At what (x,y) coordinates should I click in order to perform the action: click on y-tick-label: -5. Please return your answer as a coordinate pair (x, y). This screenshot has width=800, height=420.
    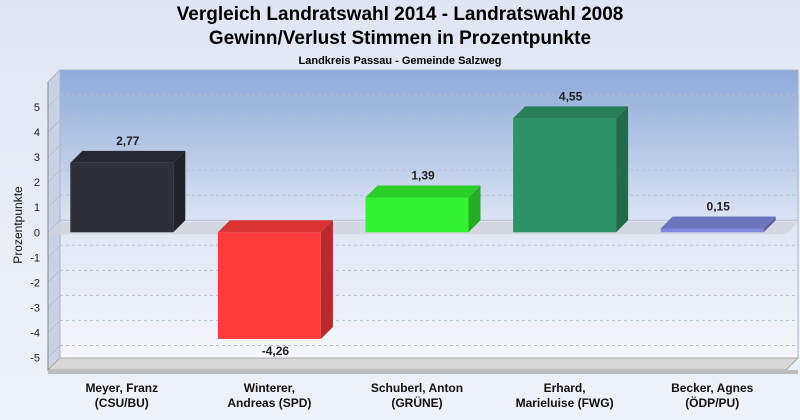
    Looking at the image, I should click on (35, 358).